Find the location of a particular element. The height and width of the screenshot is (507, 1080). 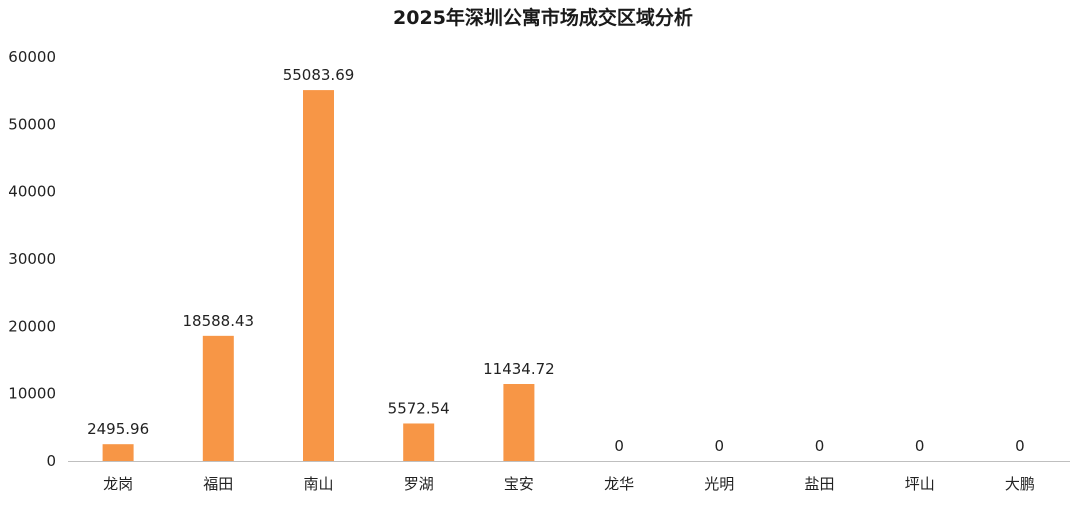

chart-title: 2025年深圳公寓市场成交区域分析 is located at coordinates (543, 17).